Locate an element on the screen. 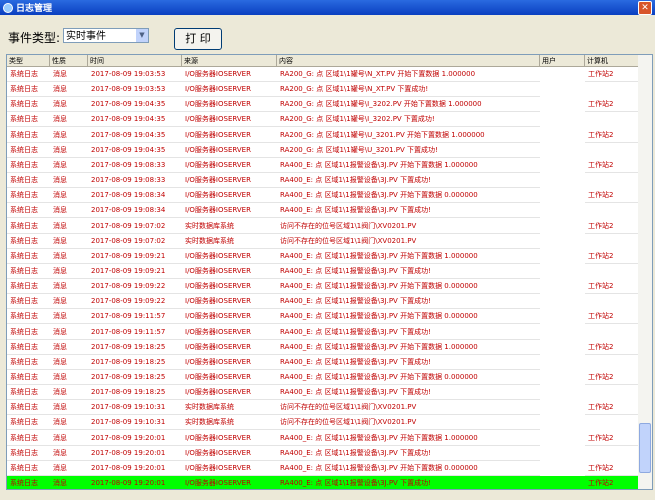 The image size is (655, 500). cell-time: 2017-08-09 19:08:34 is located at coordinates (135, 196).